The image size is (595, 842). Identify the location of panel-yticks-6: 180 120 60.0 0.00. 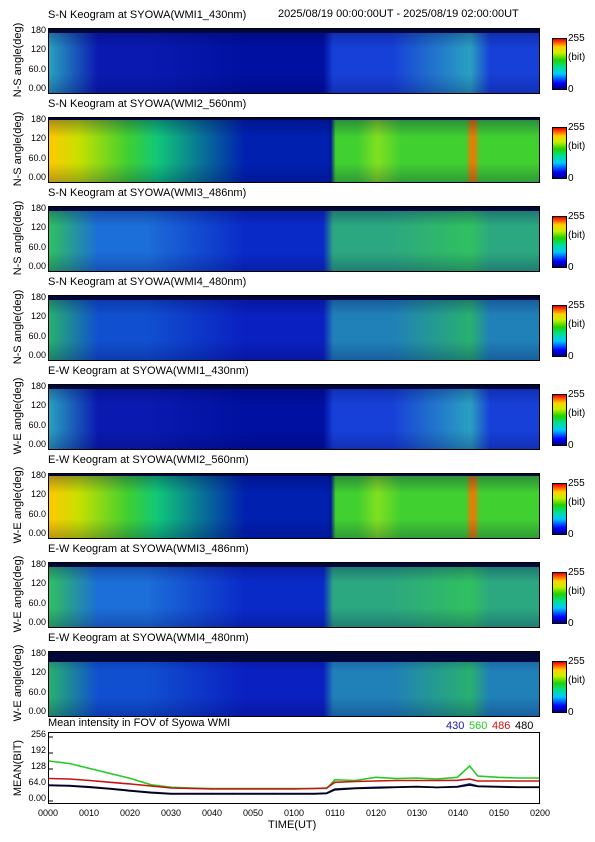
(23, 504).